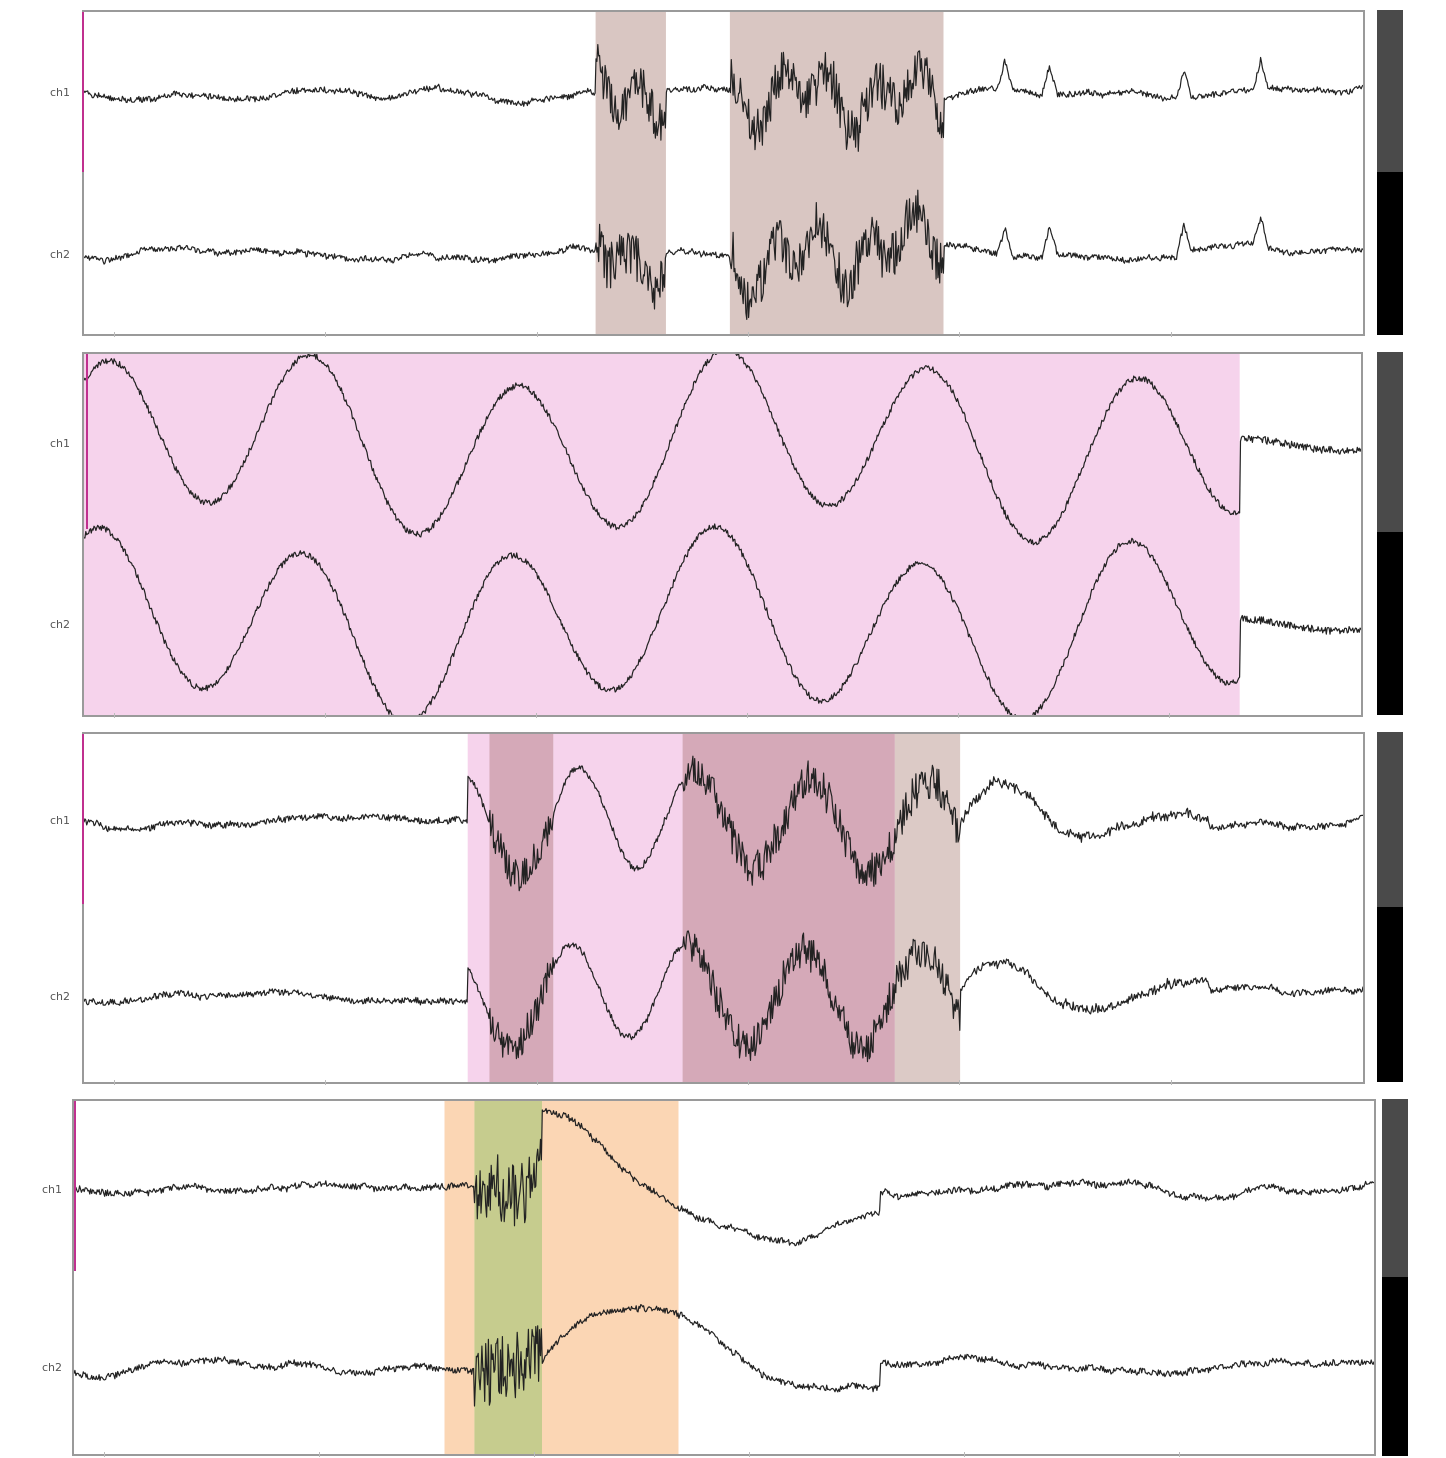  Describe the element at coordinates (59, 254) in the screenshot. I see `channel-label-1b: ch2` at that location.